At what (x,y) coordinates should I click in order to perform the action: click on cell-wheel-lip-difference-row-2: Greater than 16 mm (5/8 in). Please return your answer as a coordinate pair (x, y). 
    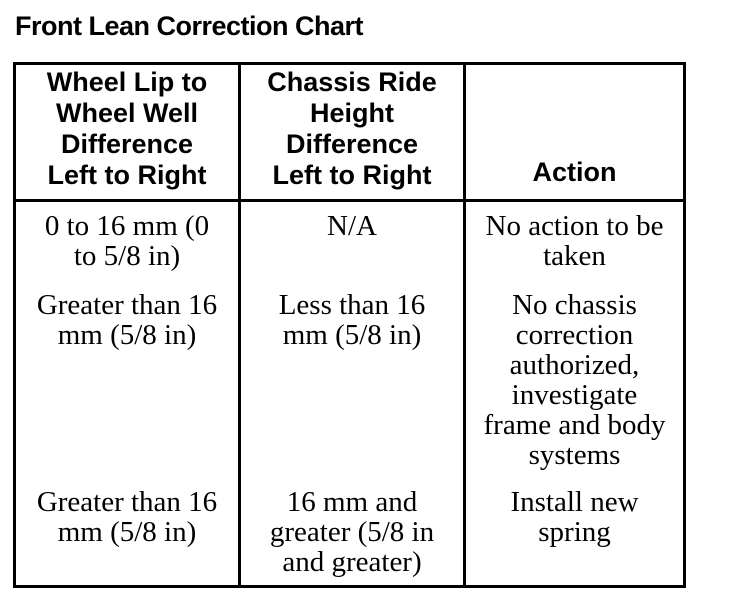
    Looking at the image, I should click on (127, 379).